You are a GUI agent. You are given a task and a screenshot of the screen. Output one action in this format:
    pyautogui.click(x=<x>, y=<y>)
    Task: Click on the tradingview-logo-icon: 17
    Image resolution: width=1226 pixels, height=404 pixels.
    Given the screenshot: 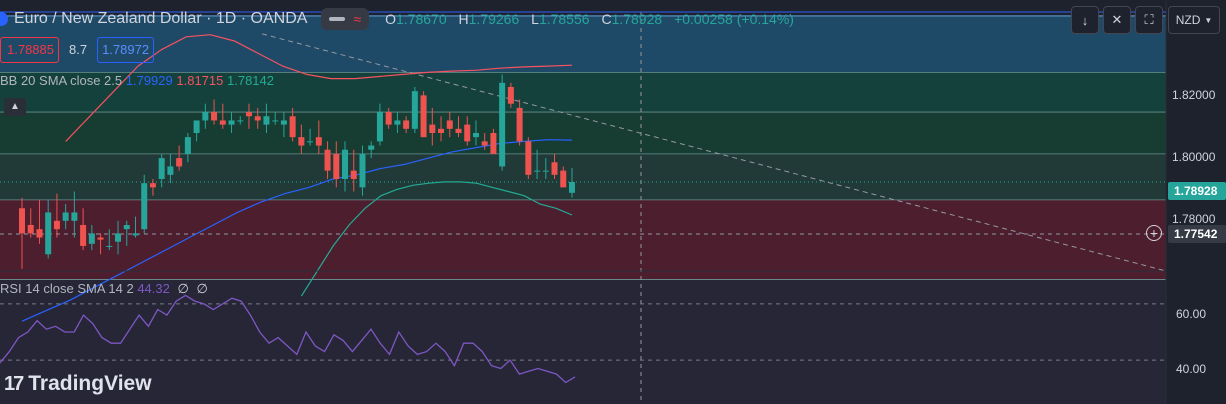 What is the action you would take?
    pyautogui.click(x=14, y=383)
    